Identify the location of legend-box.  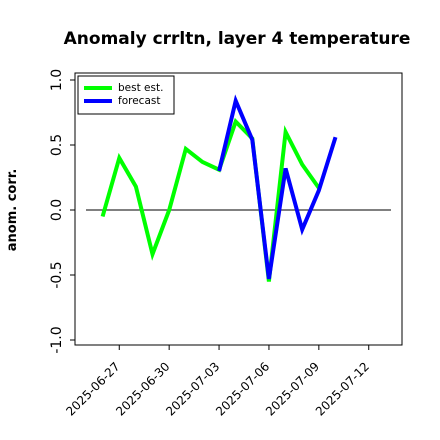
(126, 95).